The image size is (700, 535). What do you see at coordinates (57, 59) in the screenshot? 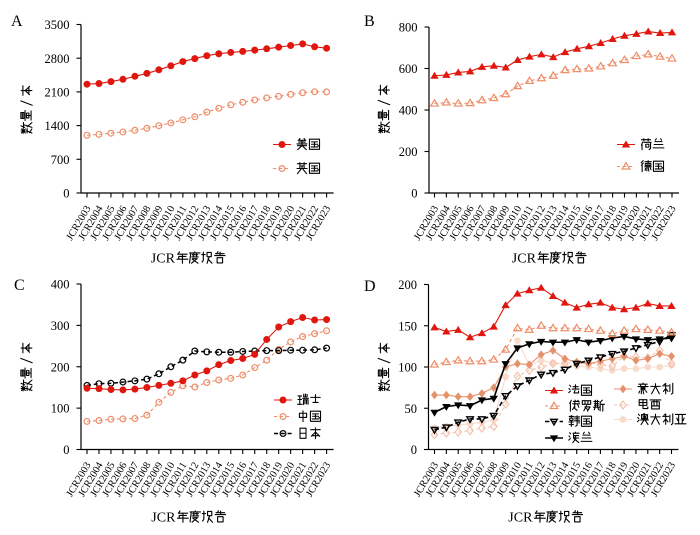
I see `svg-text: 2800` at bounding box center [57, 59].